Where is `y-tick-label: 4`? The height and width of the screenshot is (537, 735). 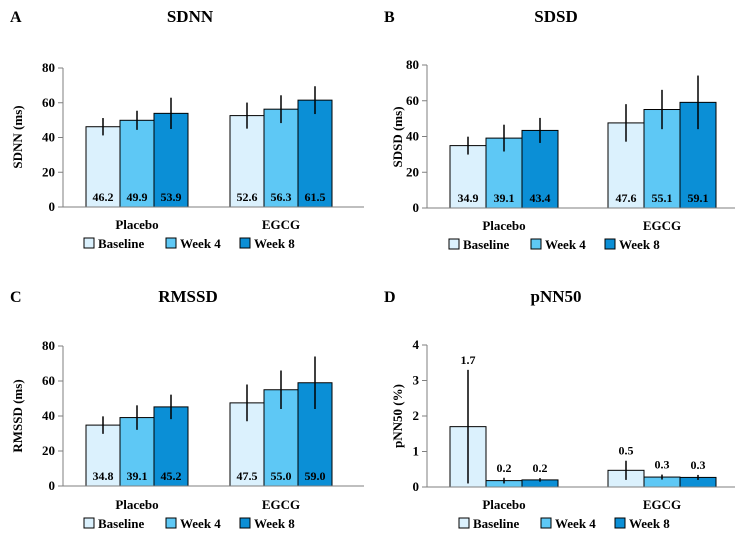 y-tick-label: 4 is located at coordinates (416, 344).